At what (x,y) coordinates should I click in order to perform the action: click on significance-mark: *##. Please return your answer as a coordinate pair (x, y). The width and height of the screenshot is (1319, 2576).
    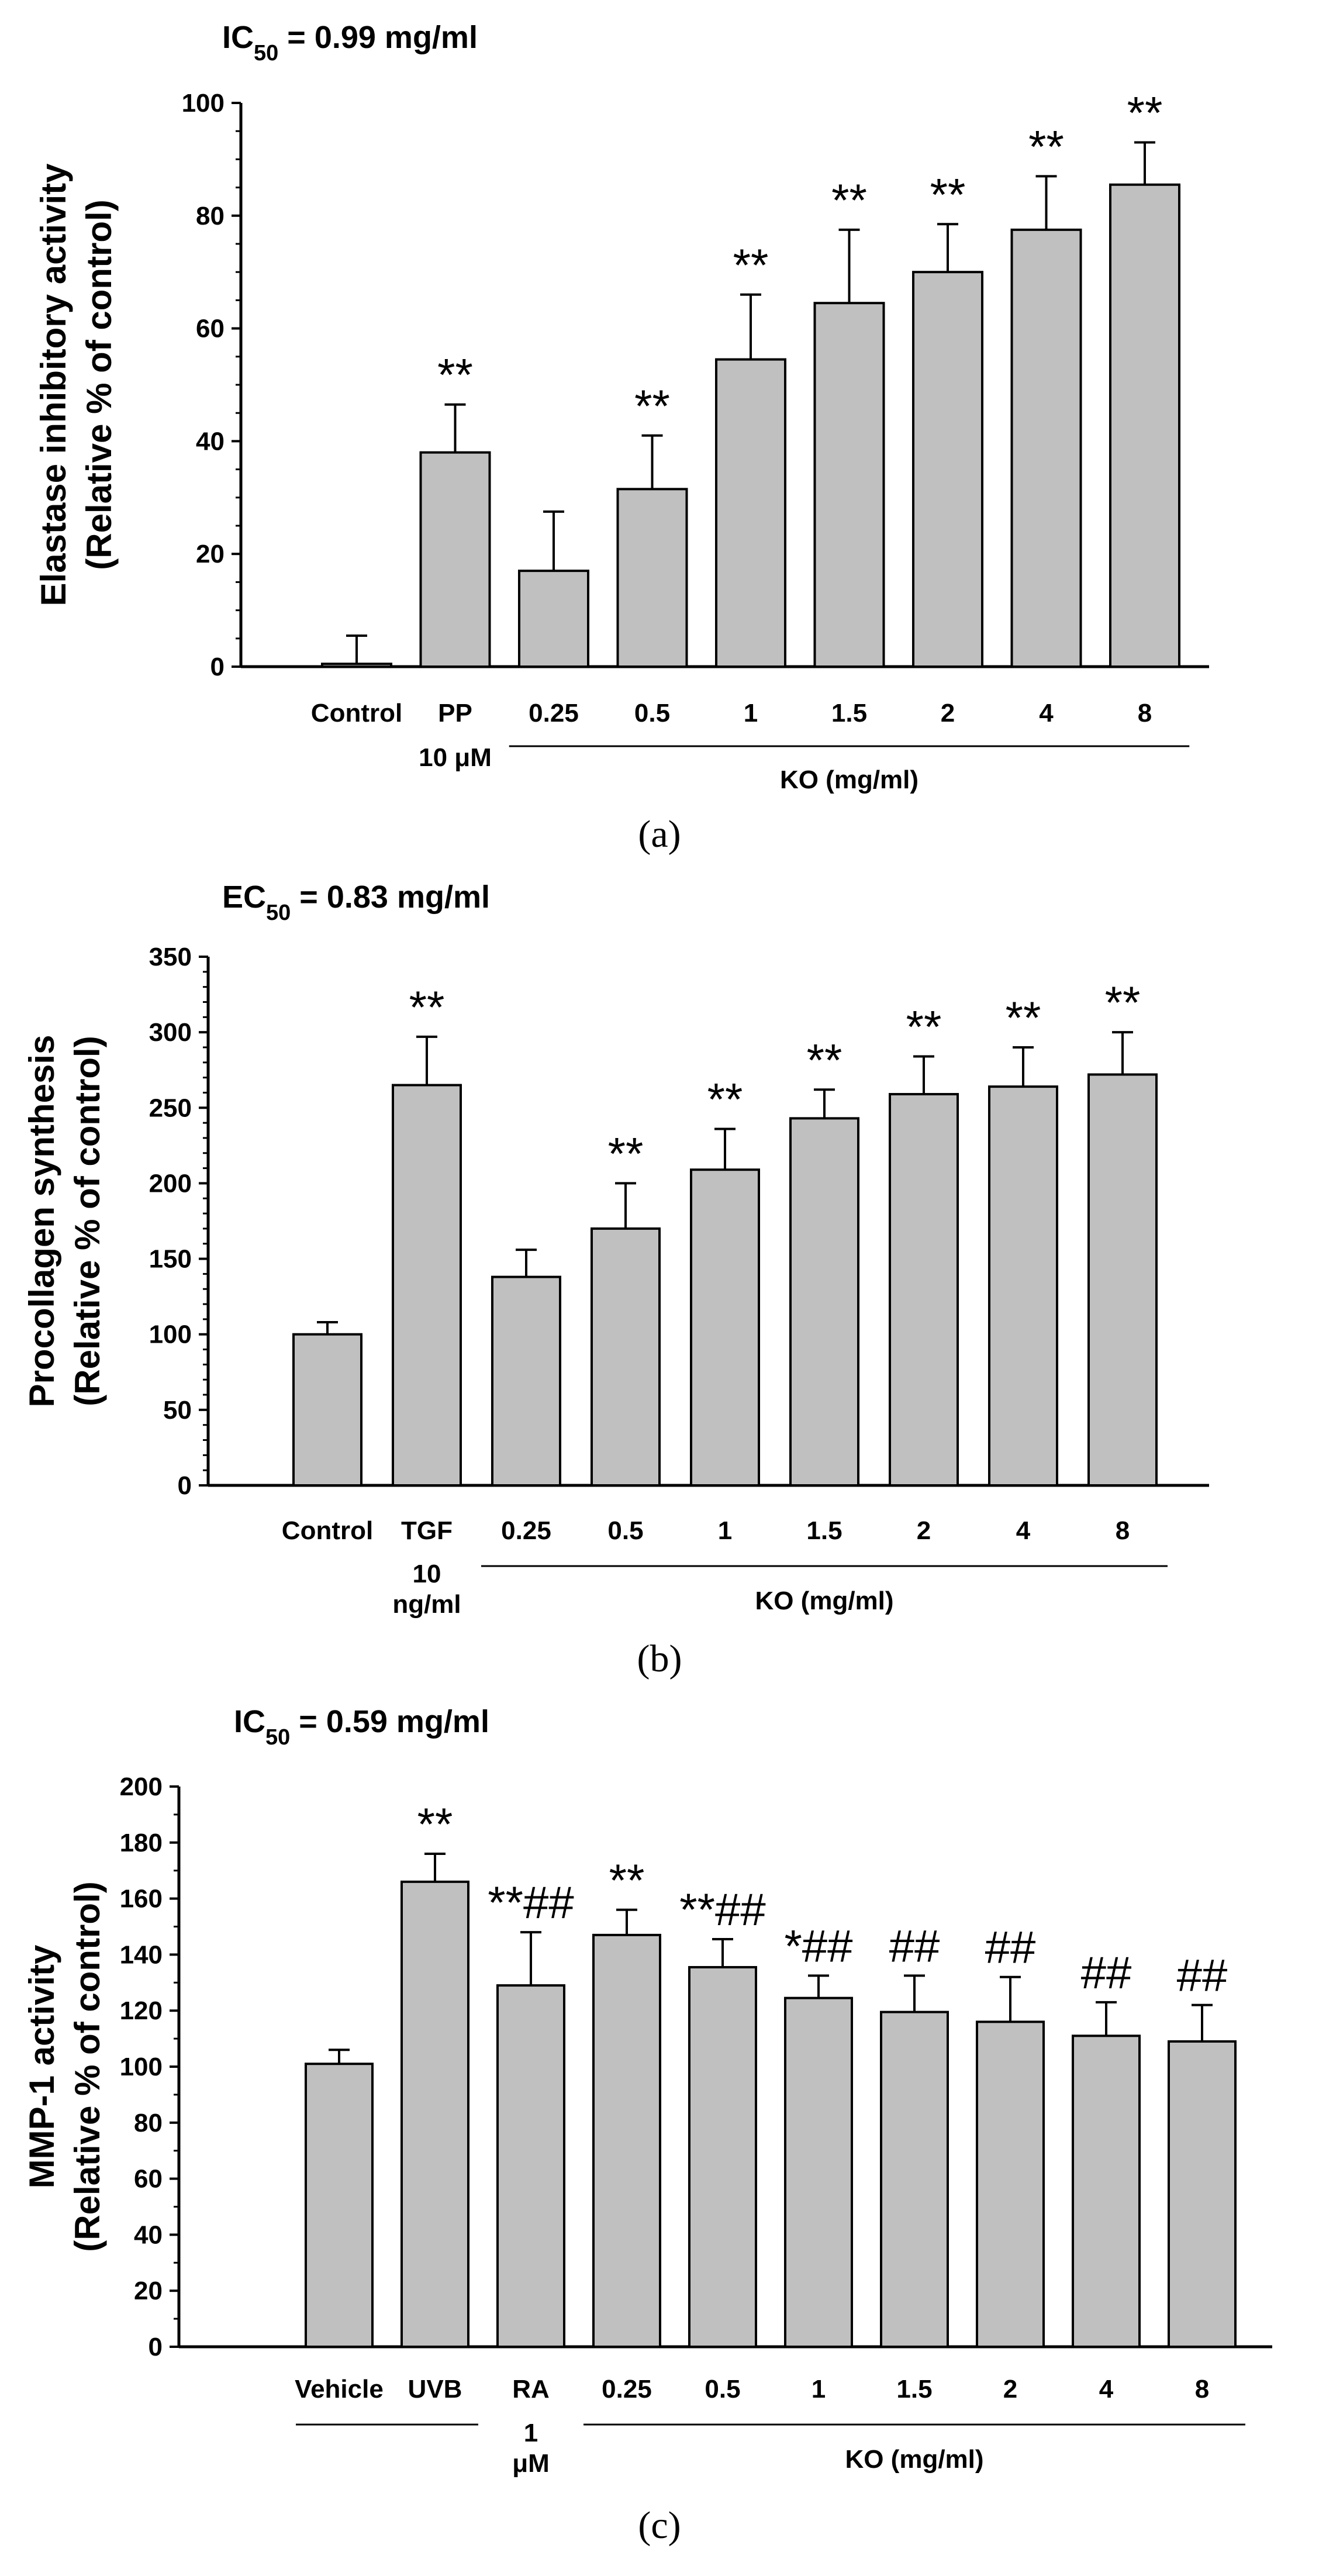
    Looking at the image, I should click on (818, 1946).